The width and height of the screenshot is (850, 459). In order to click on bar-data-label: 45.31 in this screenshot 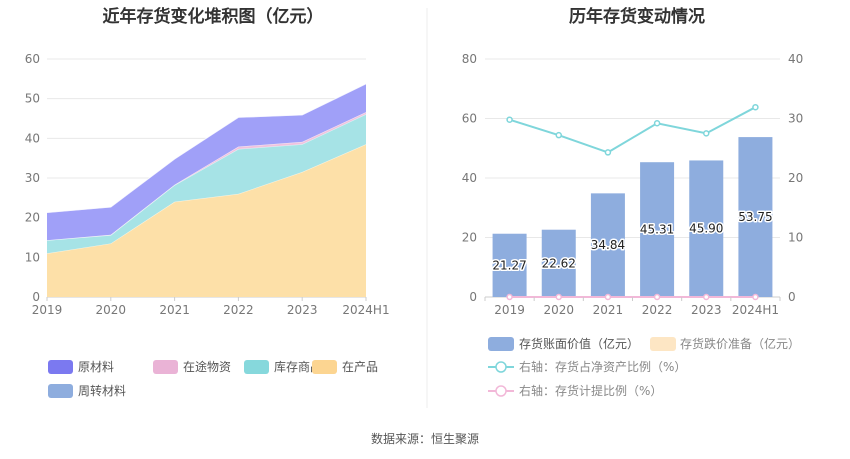, I will do `click(657, 230)`.